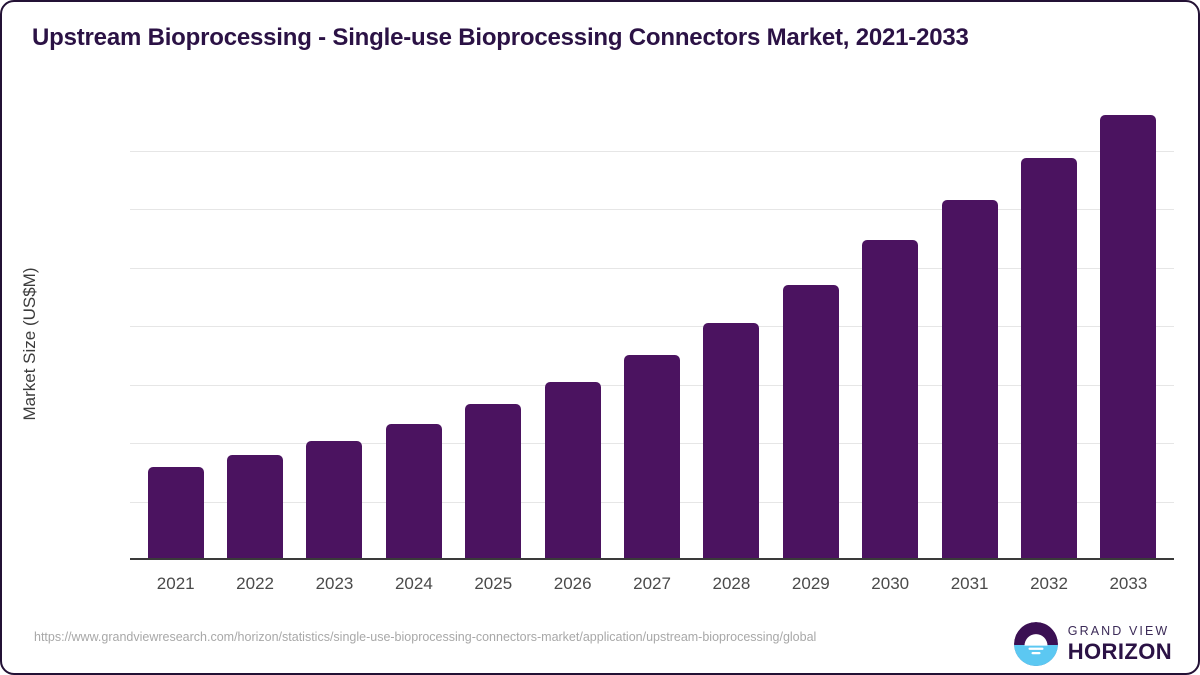 This screenshot has width=1200, height=675. What do you see at coordinates (969, 583) in the screenshot?
I see `x-axis-tick-label: 2031` at bounding box center [969, 583].